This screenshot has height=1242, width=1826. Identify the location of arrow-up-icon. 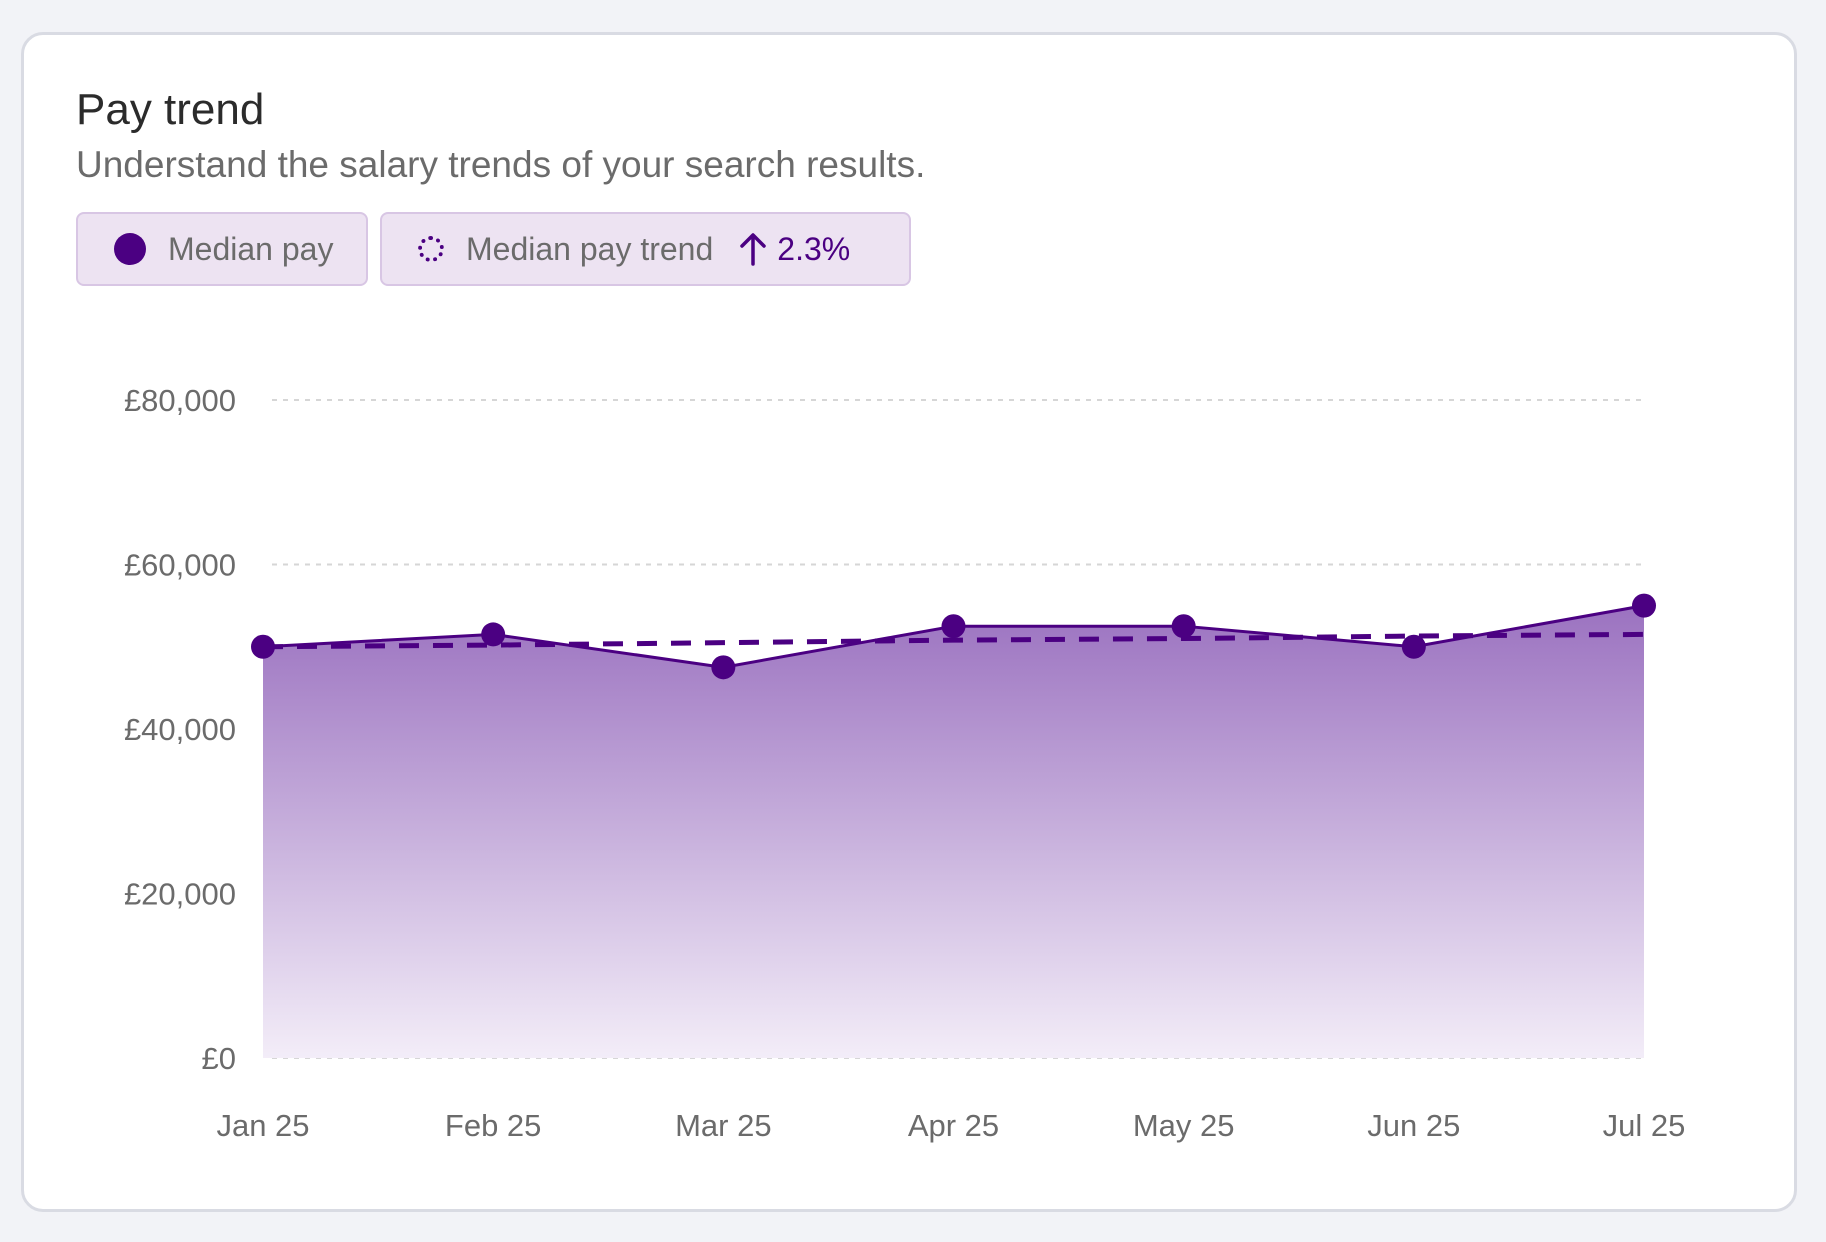
(753, 249).